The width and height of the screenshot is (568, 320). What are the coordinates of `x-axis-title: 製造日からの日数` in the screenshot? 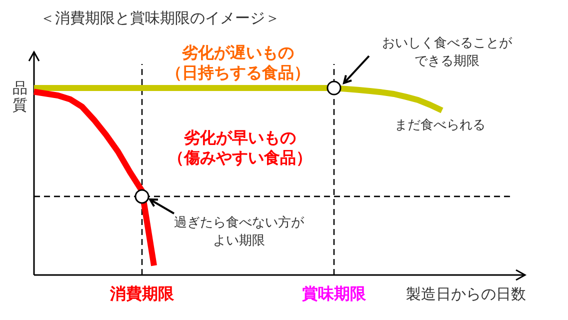 It's located at (466, 294).